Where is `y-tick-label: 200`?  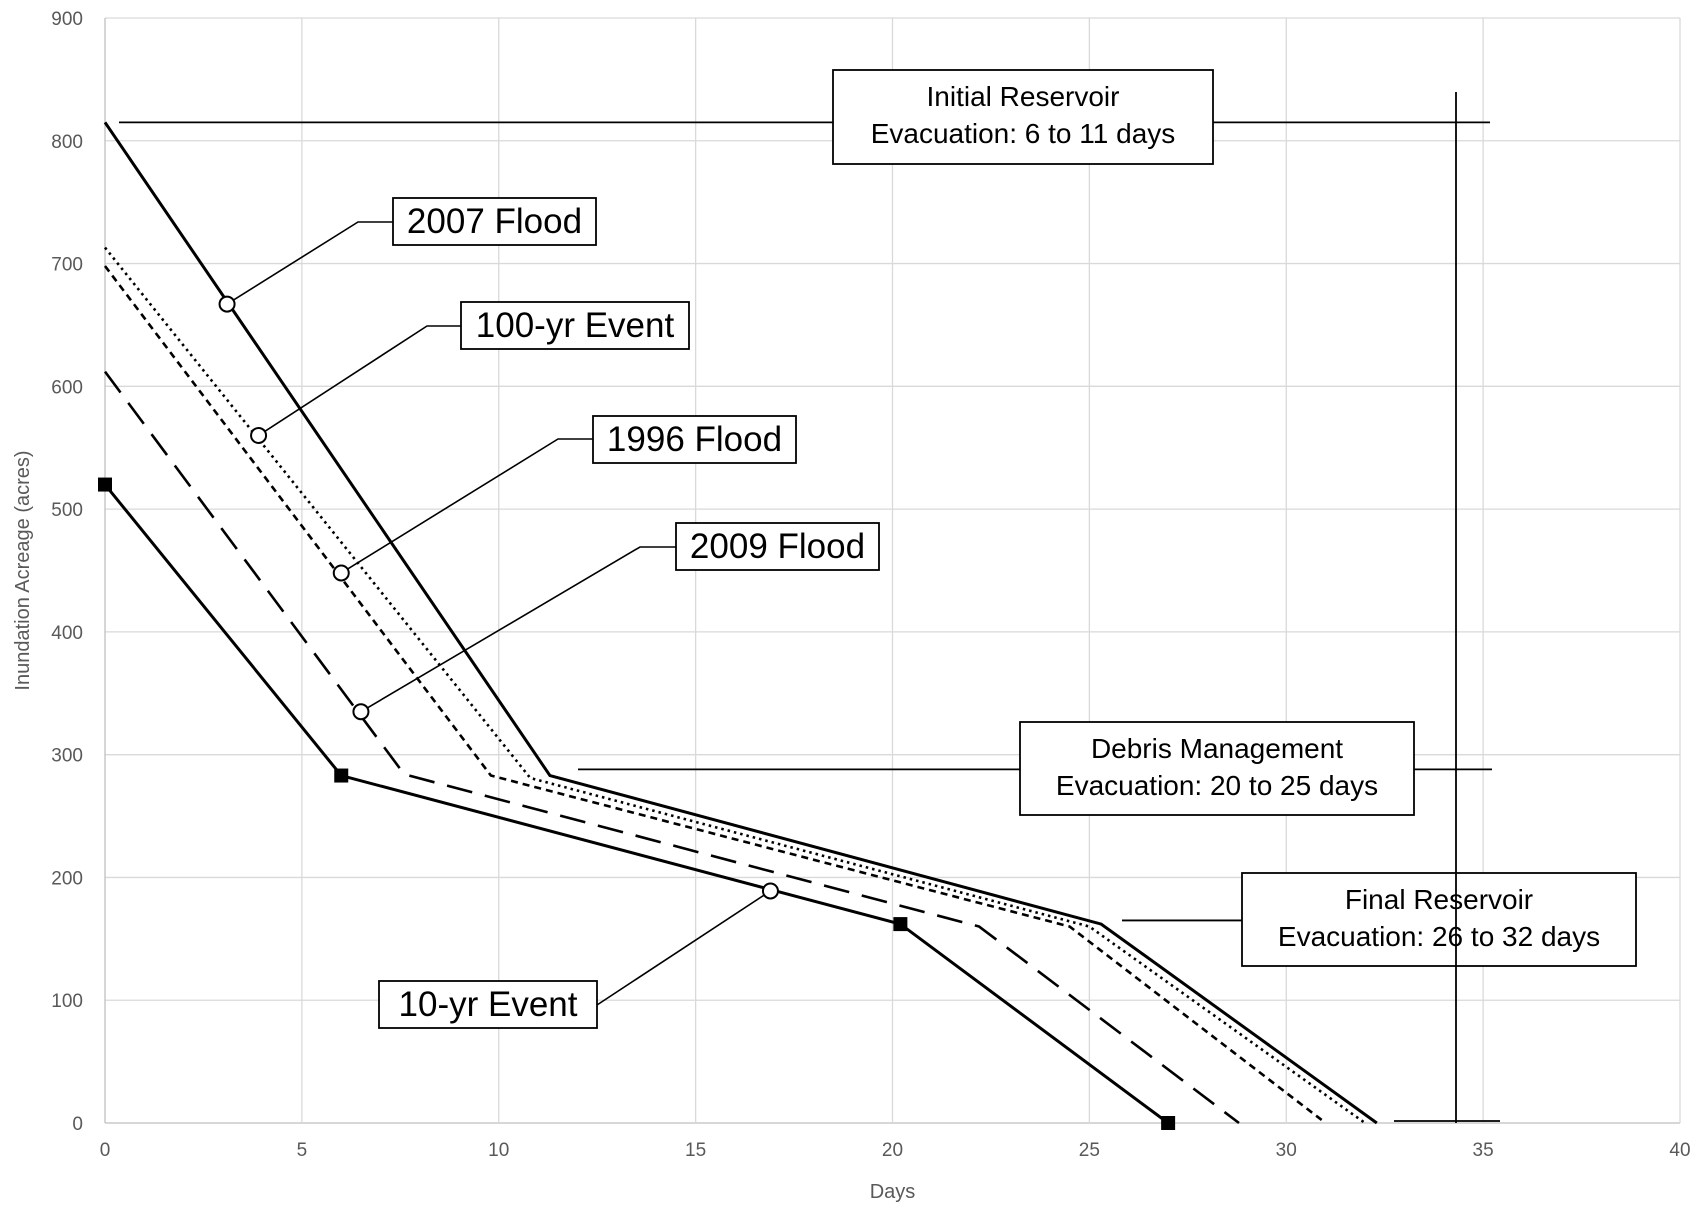
y-tick-label: 200 is located at coordinates (67, 878).